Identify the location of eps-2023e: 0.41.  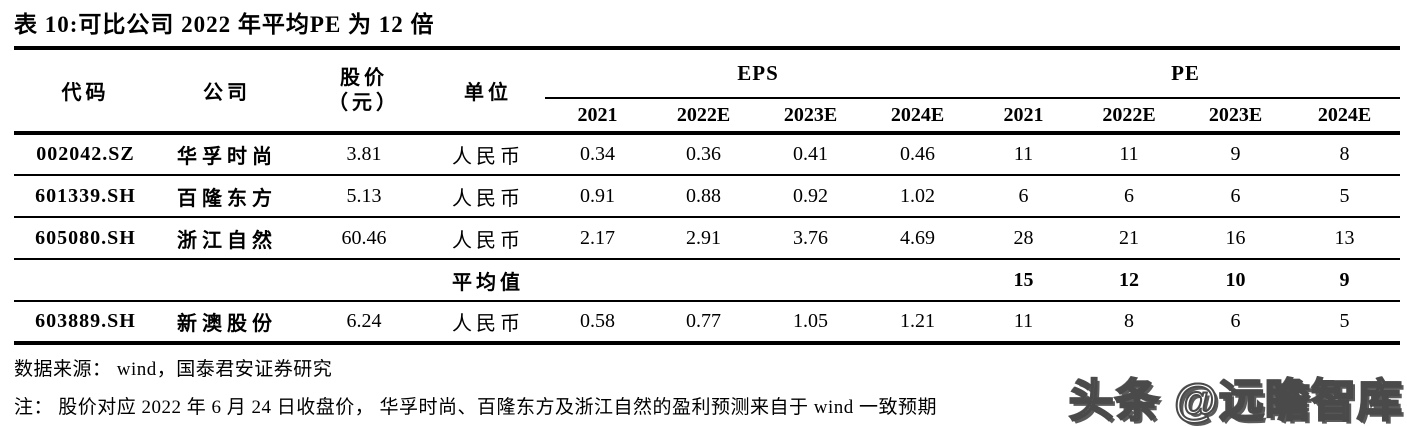
(810, 154).